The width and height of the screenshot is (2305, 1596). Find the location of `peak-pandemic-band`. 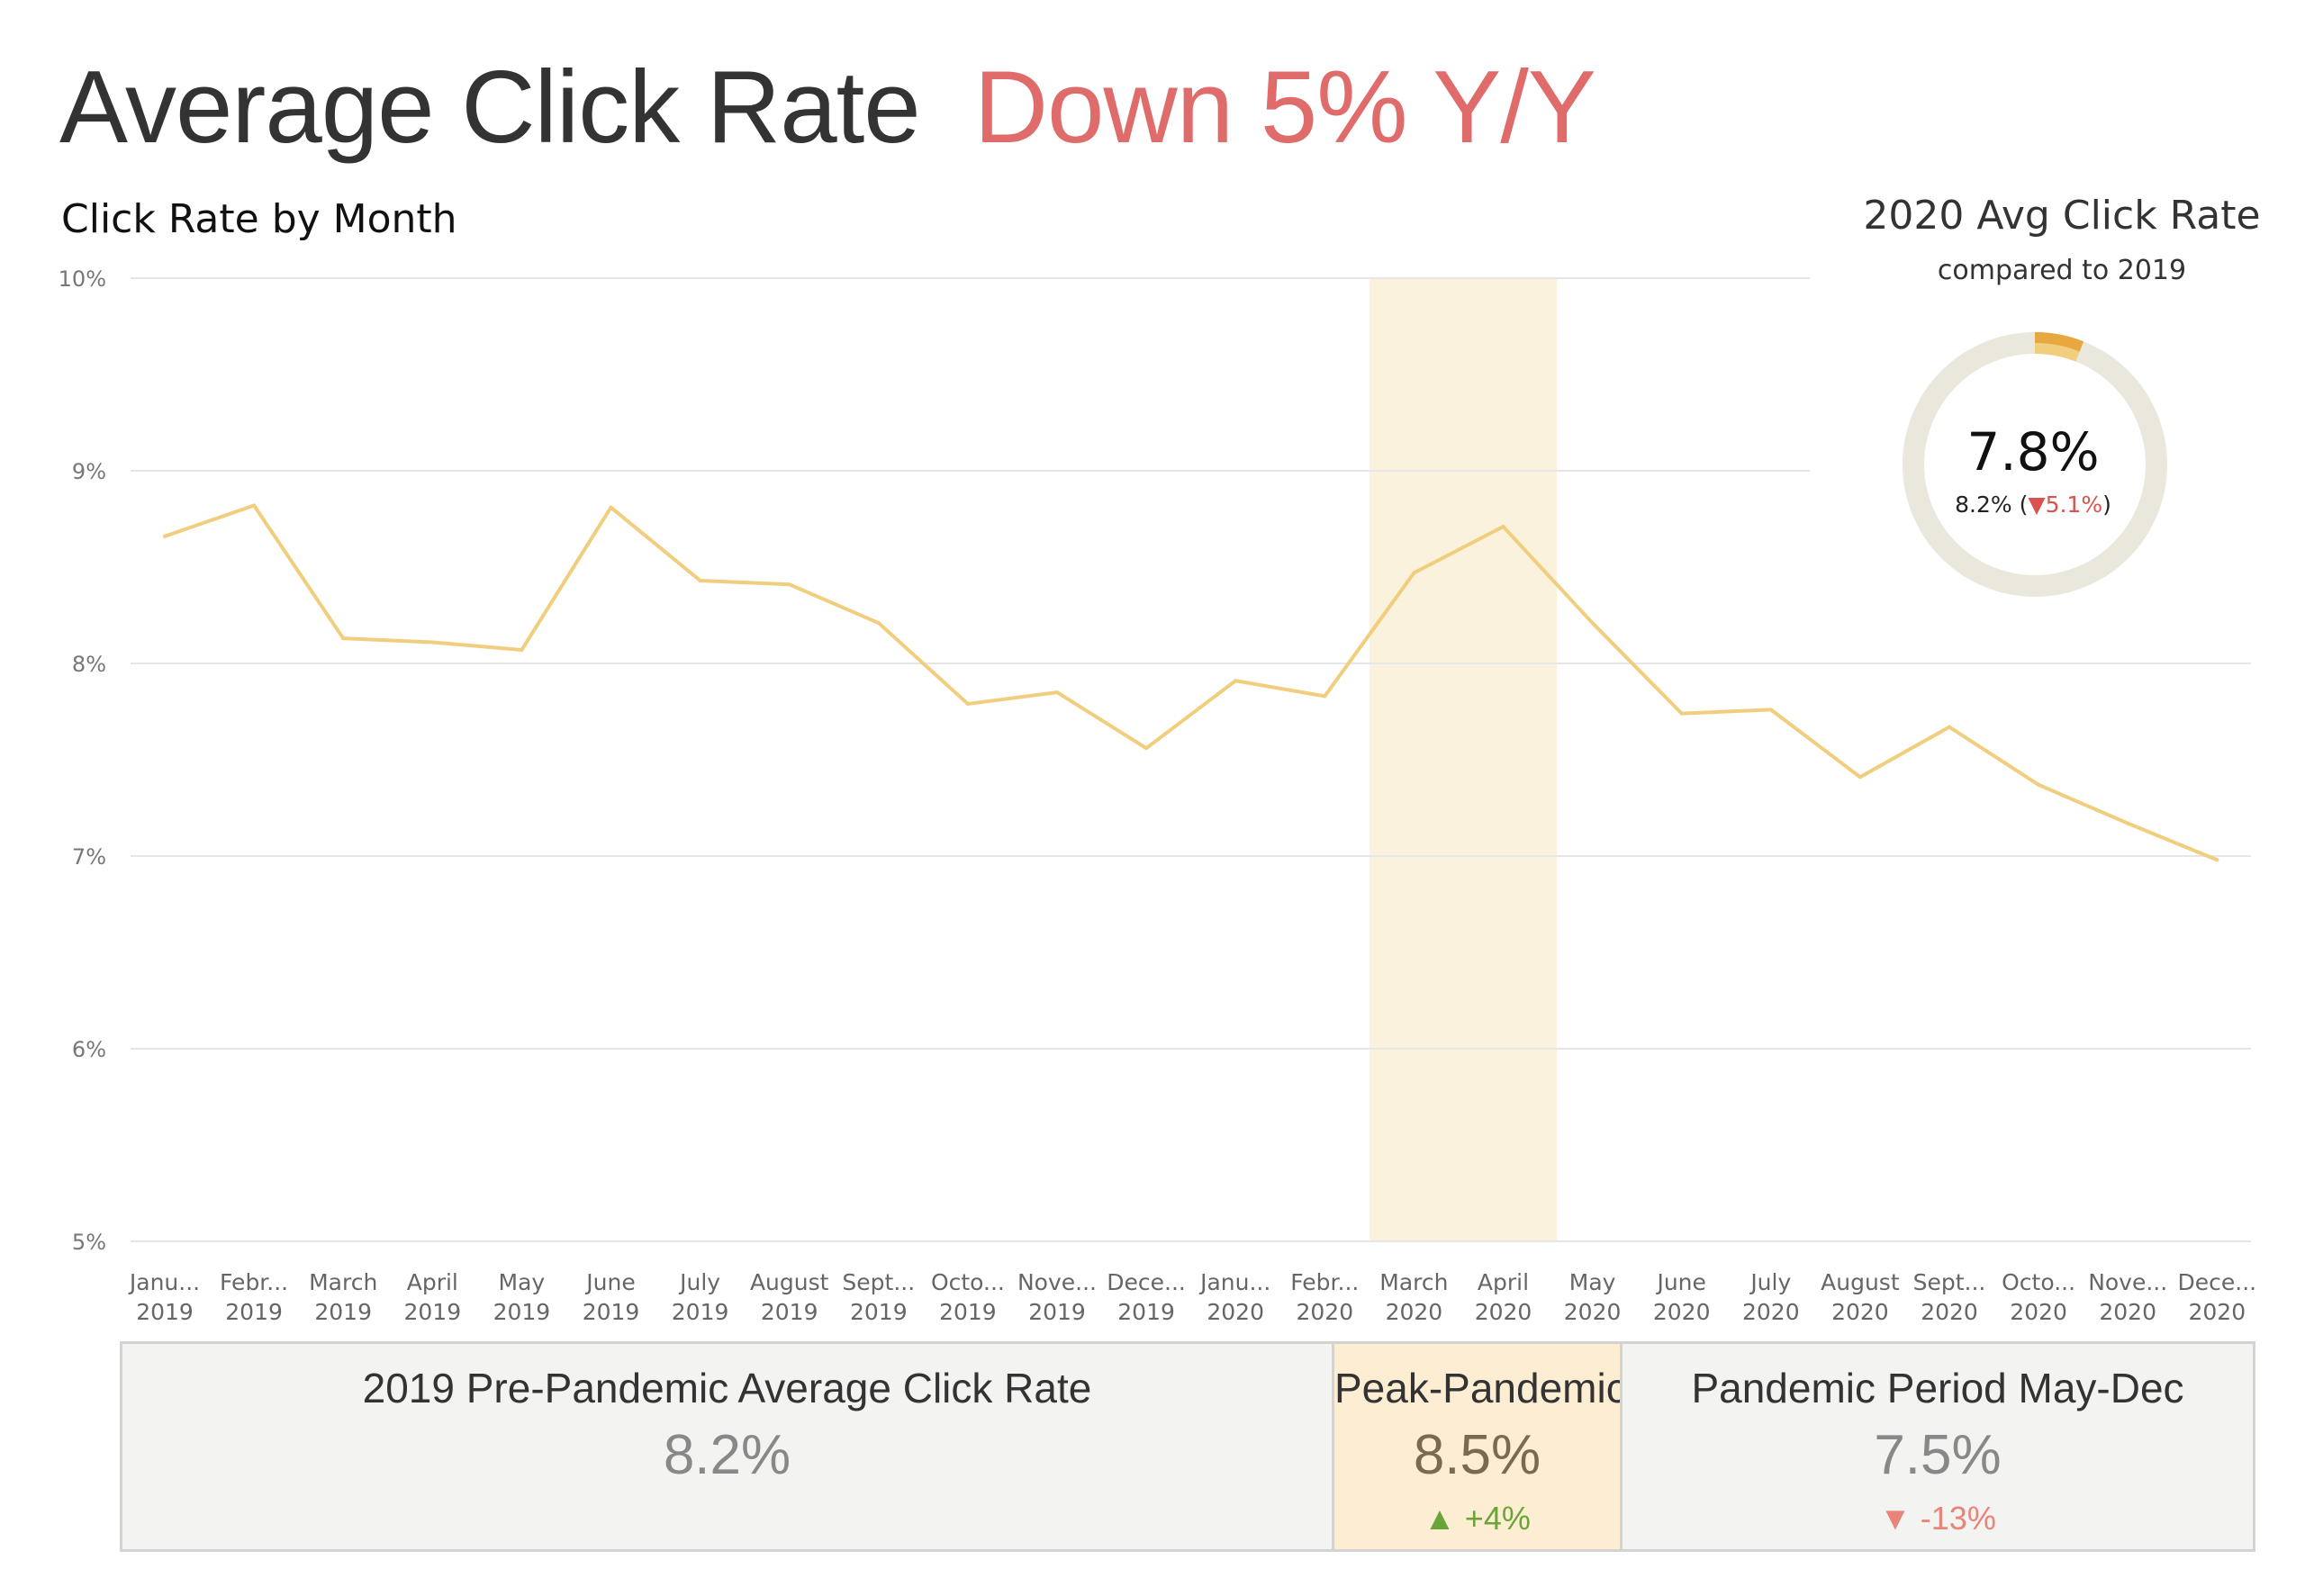

peak-pandemic-band is located at coordinates (1463, 759).